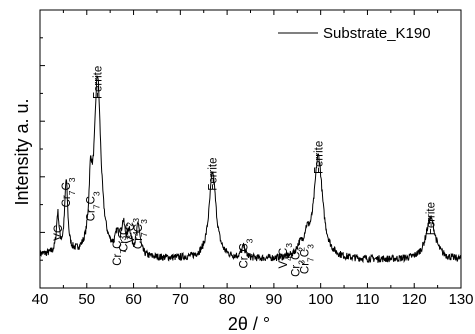 The height and width of the screenshot is (334, 475). I want to click on x-tick-label: 60, so click(133, 299).